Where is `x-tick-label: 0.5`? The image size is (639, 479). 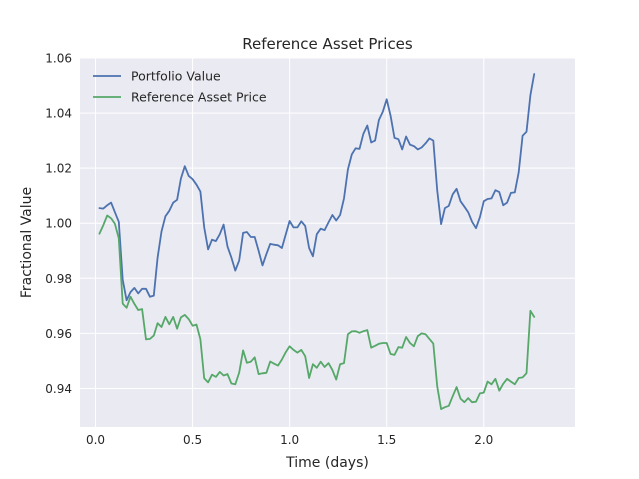 x-tick-label: 0.5 is located at coordinates (192, 440).